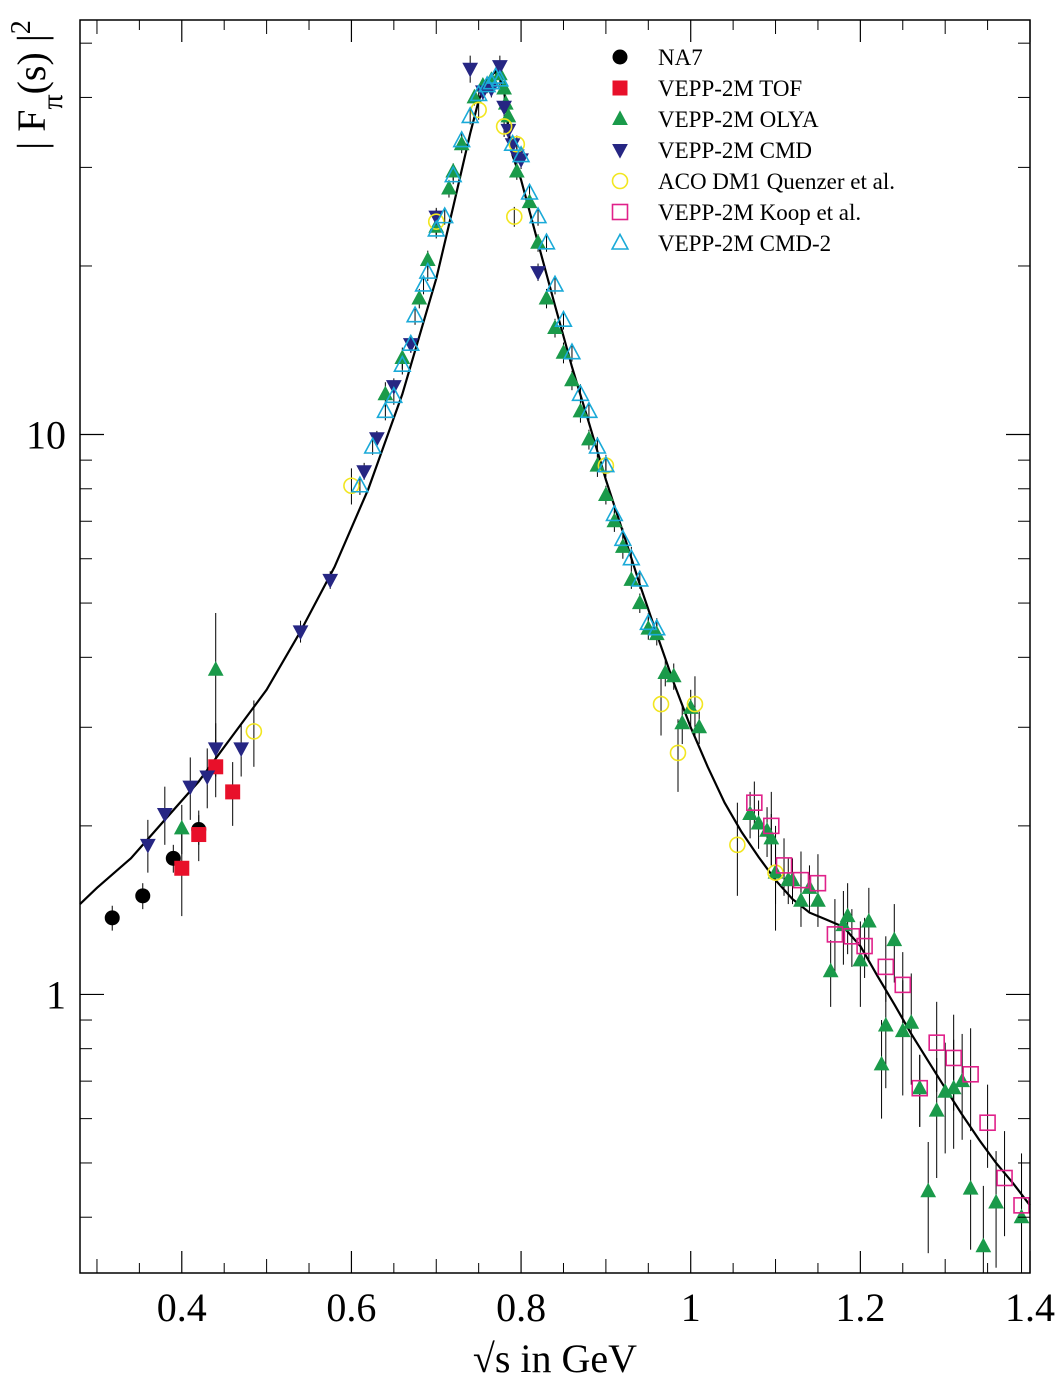 The width and height of the screenshot is (1061, 1385). Describe the element at coordinates (31, 64) in the screenshot. I see `y-title-mid: (s) |` at that location.